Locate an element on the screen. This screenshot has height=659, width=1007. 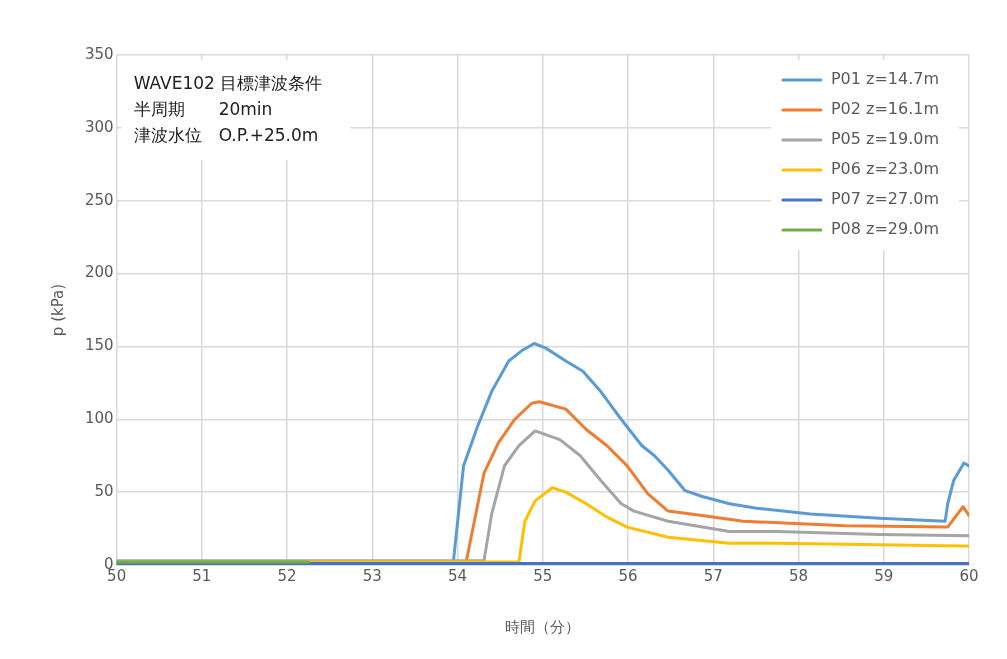
x-tick-label: 59 is located at coordinates (884, 575).